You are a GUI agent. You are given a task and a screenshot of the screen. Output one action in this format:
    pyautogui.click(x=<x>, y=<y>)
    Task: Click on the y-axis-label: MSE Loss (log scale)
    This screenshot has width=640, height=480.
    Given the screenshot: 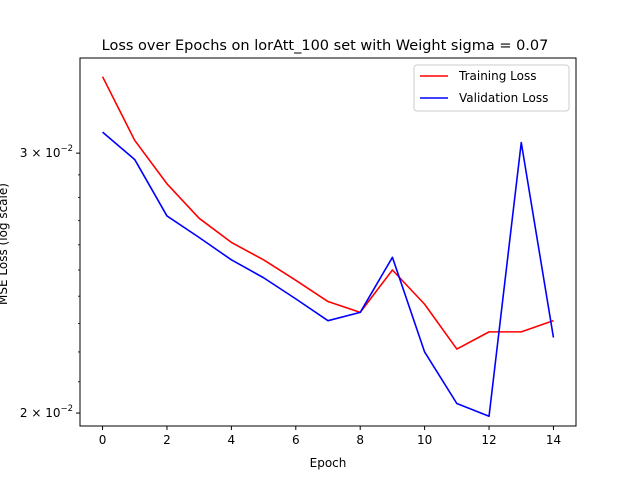 What is the action you would take?
    pyautogui.click(x=5, y=244)
    